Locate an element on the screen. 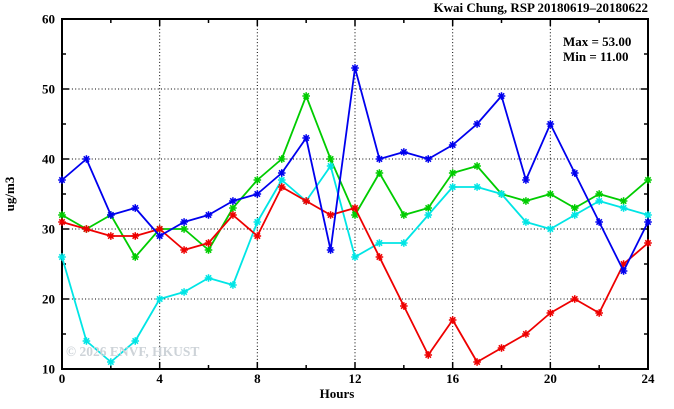  x-tick-label: 8 is located at coordinates (257, 378).